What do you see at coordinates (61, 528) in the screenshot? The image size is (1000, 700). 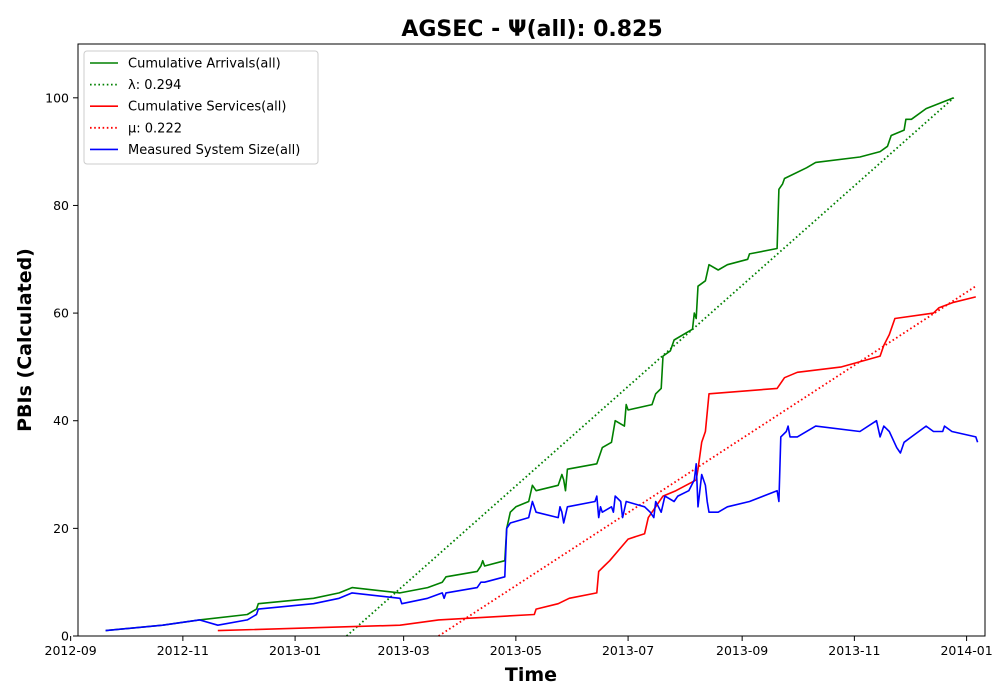 I see `y-tick-label: 20` at bounding box center [61, 528].